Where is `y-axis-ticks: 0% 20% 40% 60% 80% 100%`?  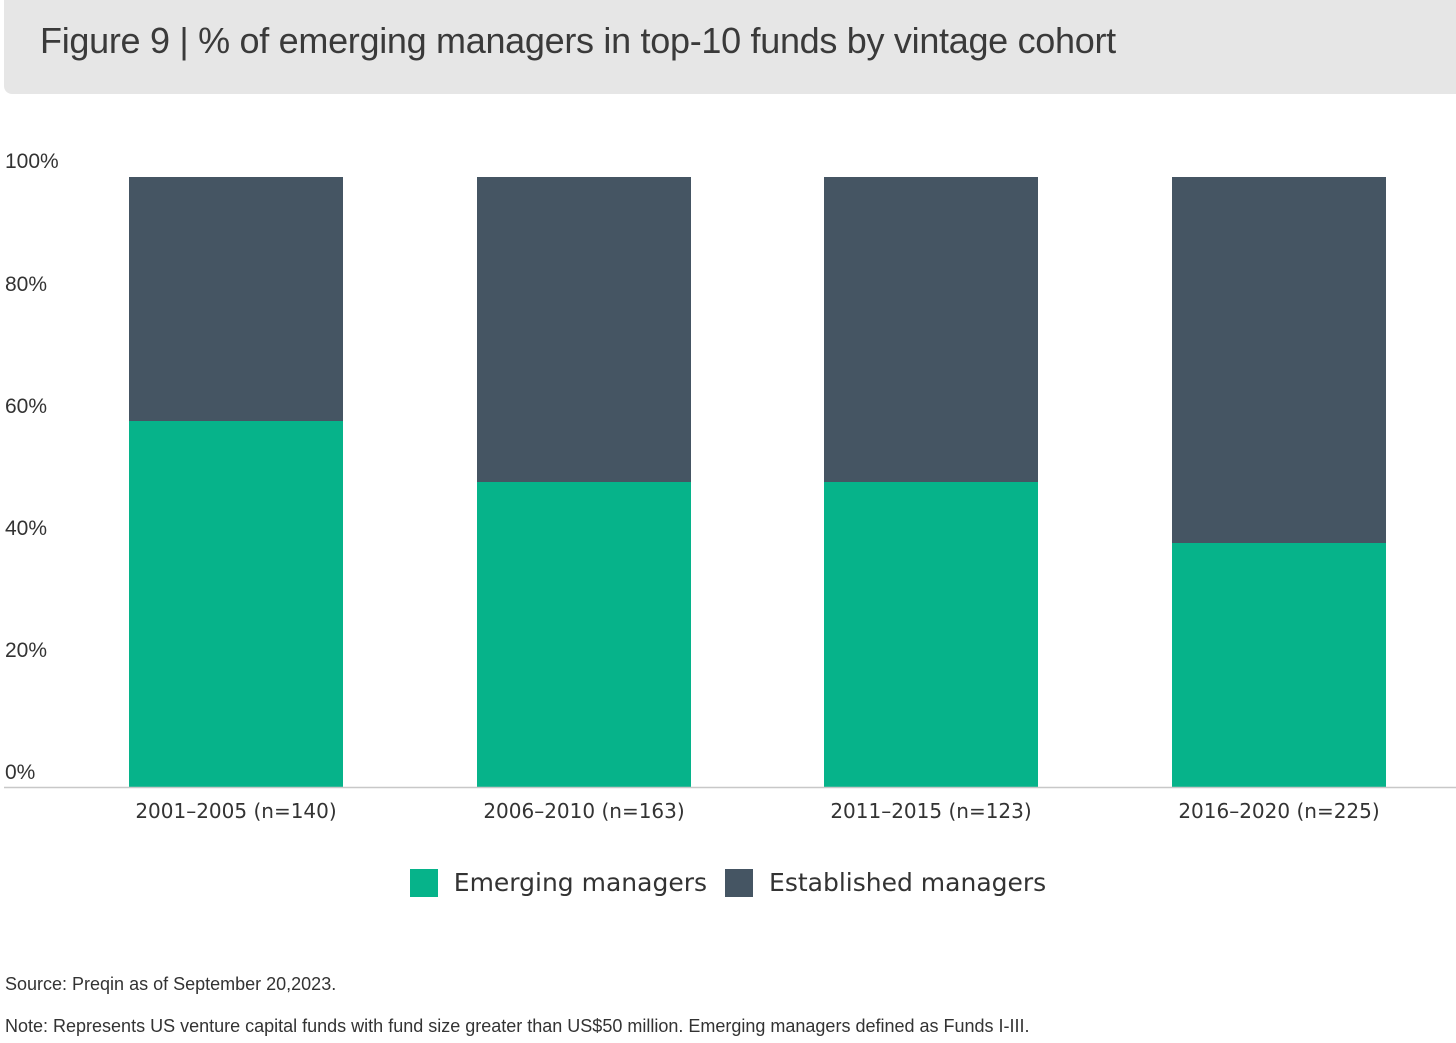 y-axis-ticks: 0% 20% 40% 60% 80% 100% is located at coordinates (32, 467).